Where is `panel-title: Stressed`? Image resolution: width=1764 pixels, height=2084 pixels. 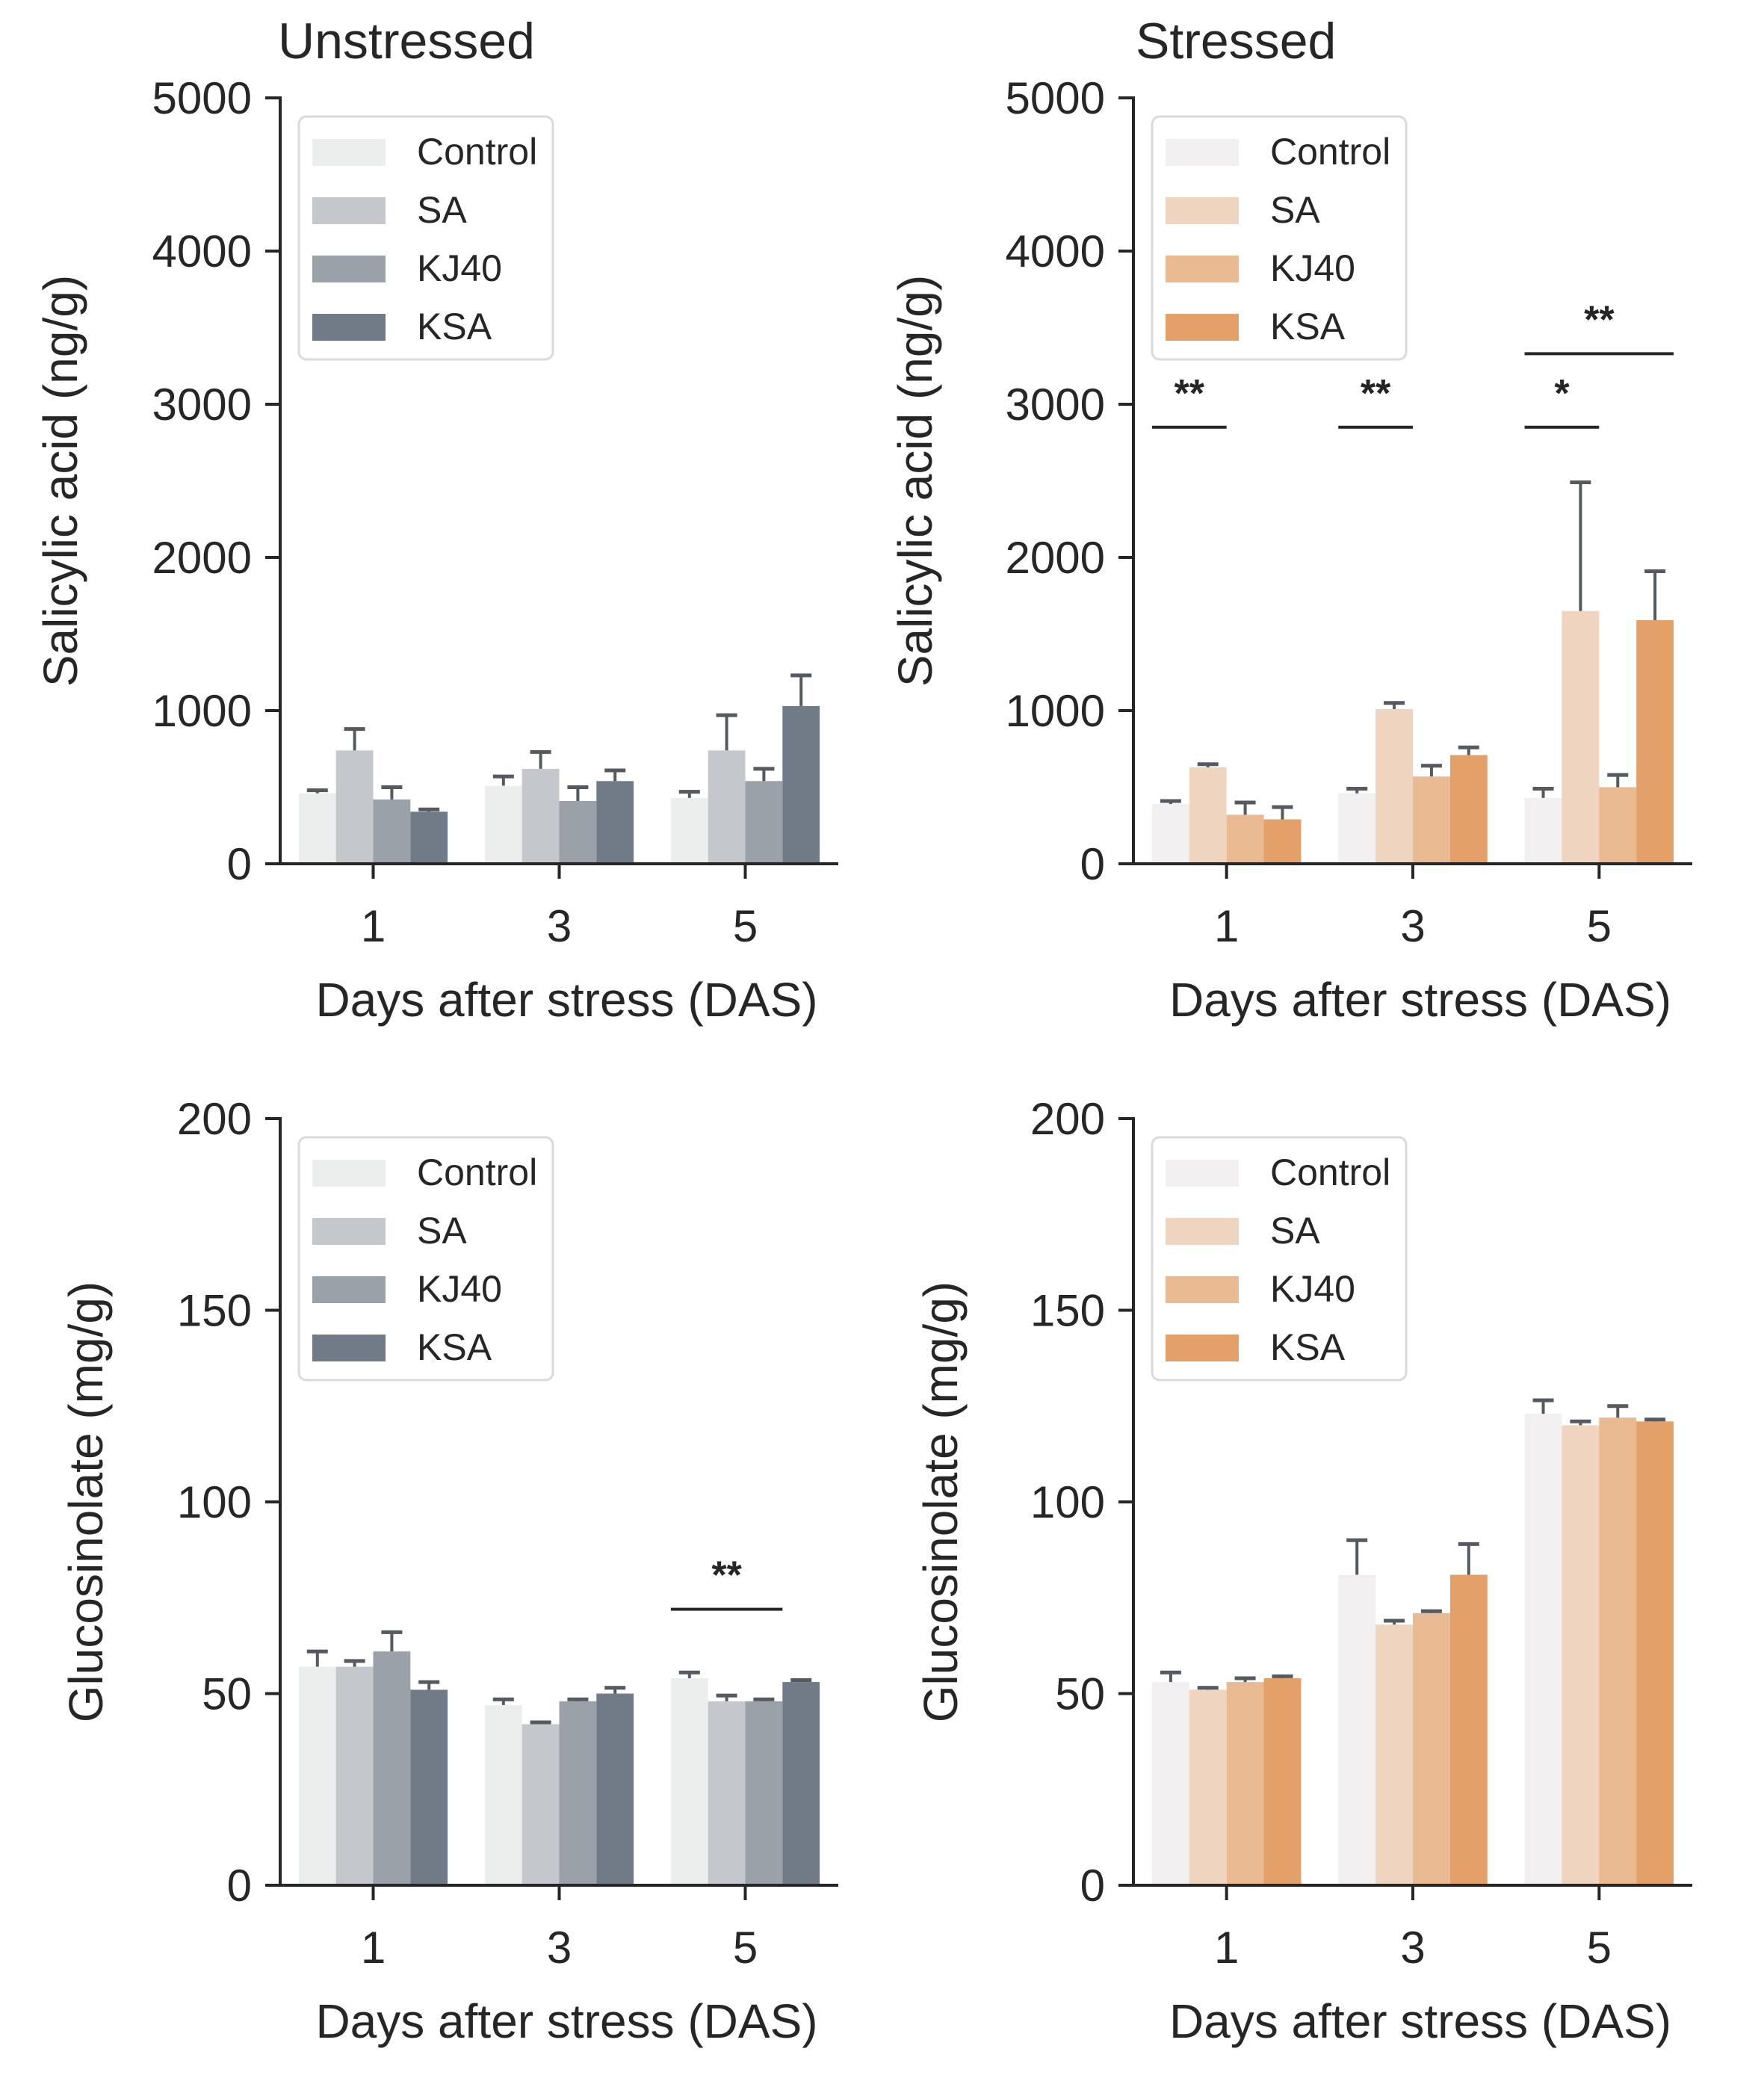
panel-title: Stressed is located at coordinates (1236, 41).